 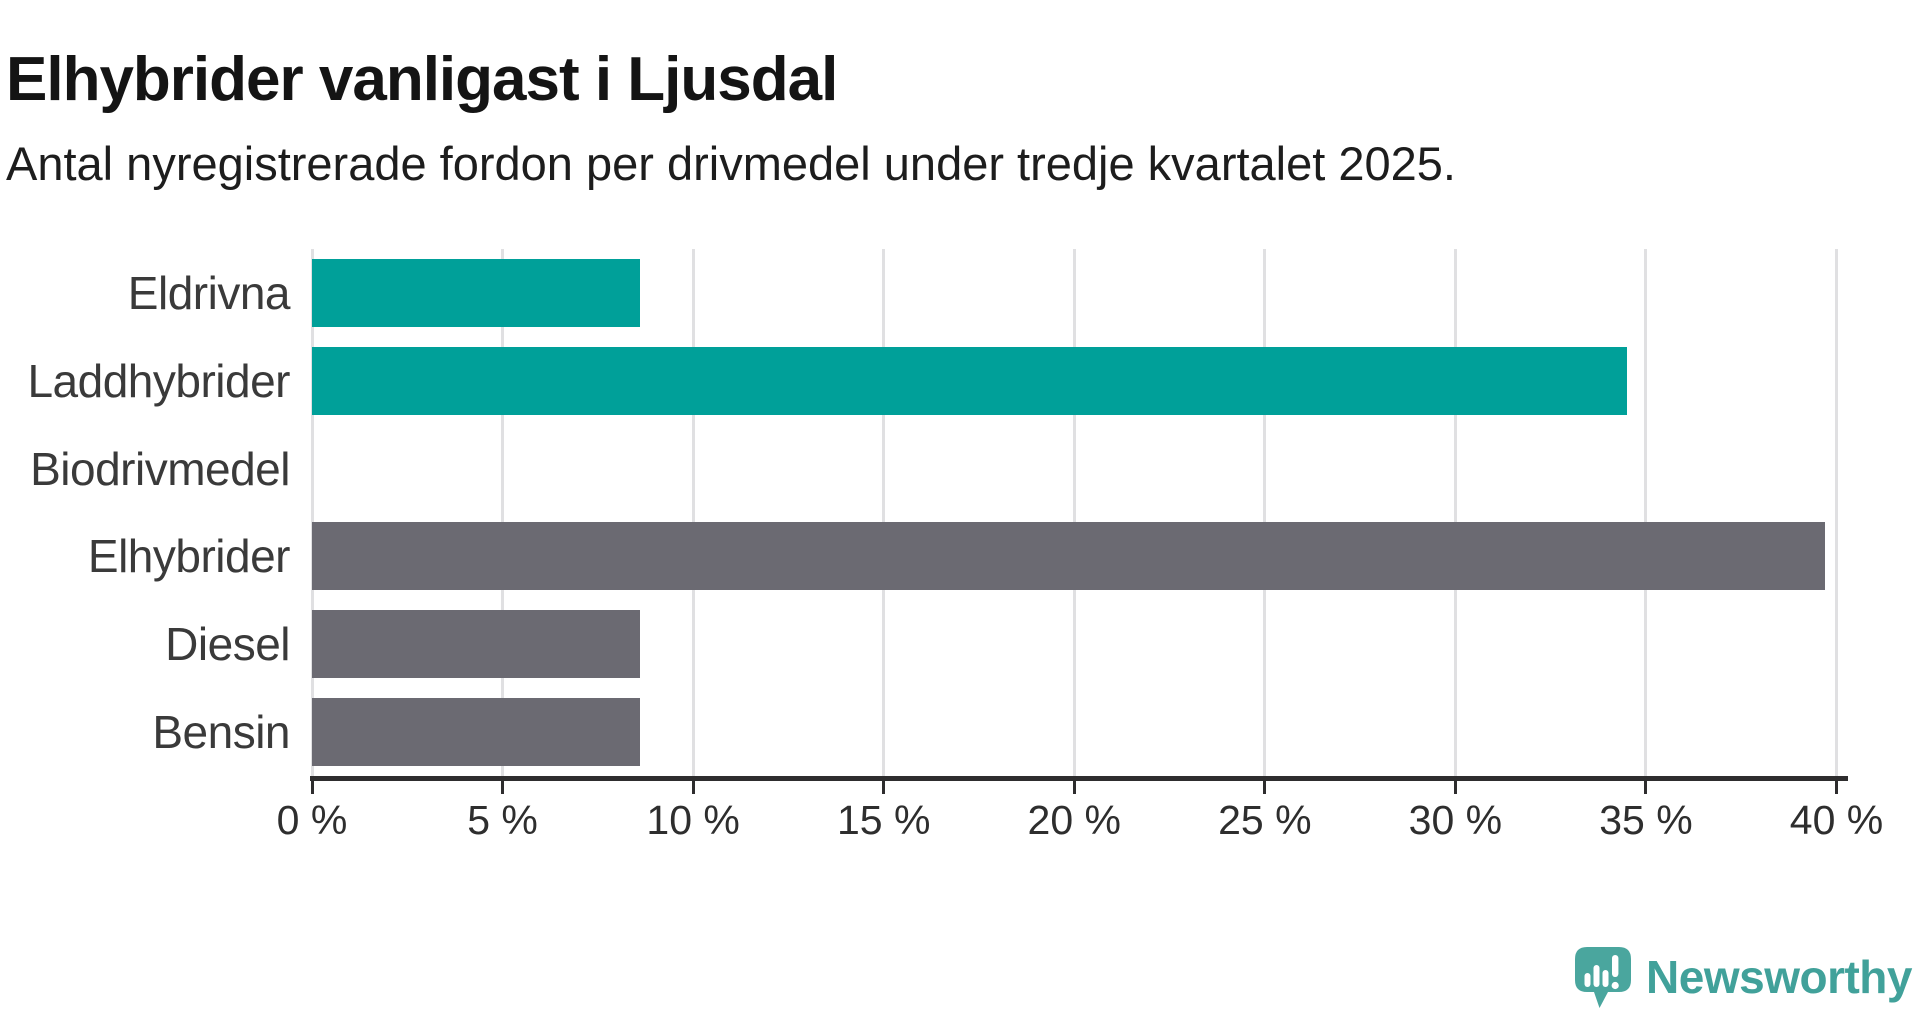 What do you see at coordinates (883, 820) in the screenshot?
I see `x-tick-label: 15 %` at bounding box center [883, 820].